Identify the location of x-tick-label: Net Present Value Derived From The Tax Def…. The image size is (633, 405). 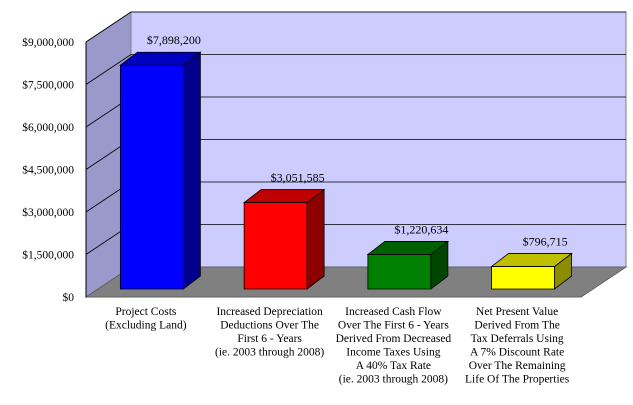
(517, 346).